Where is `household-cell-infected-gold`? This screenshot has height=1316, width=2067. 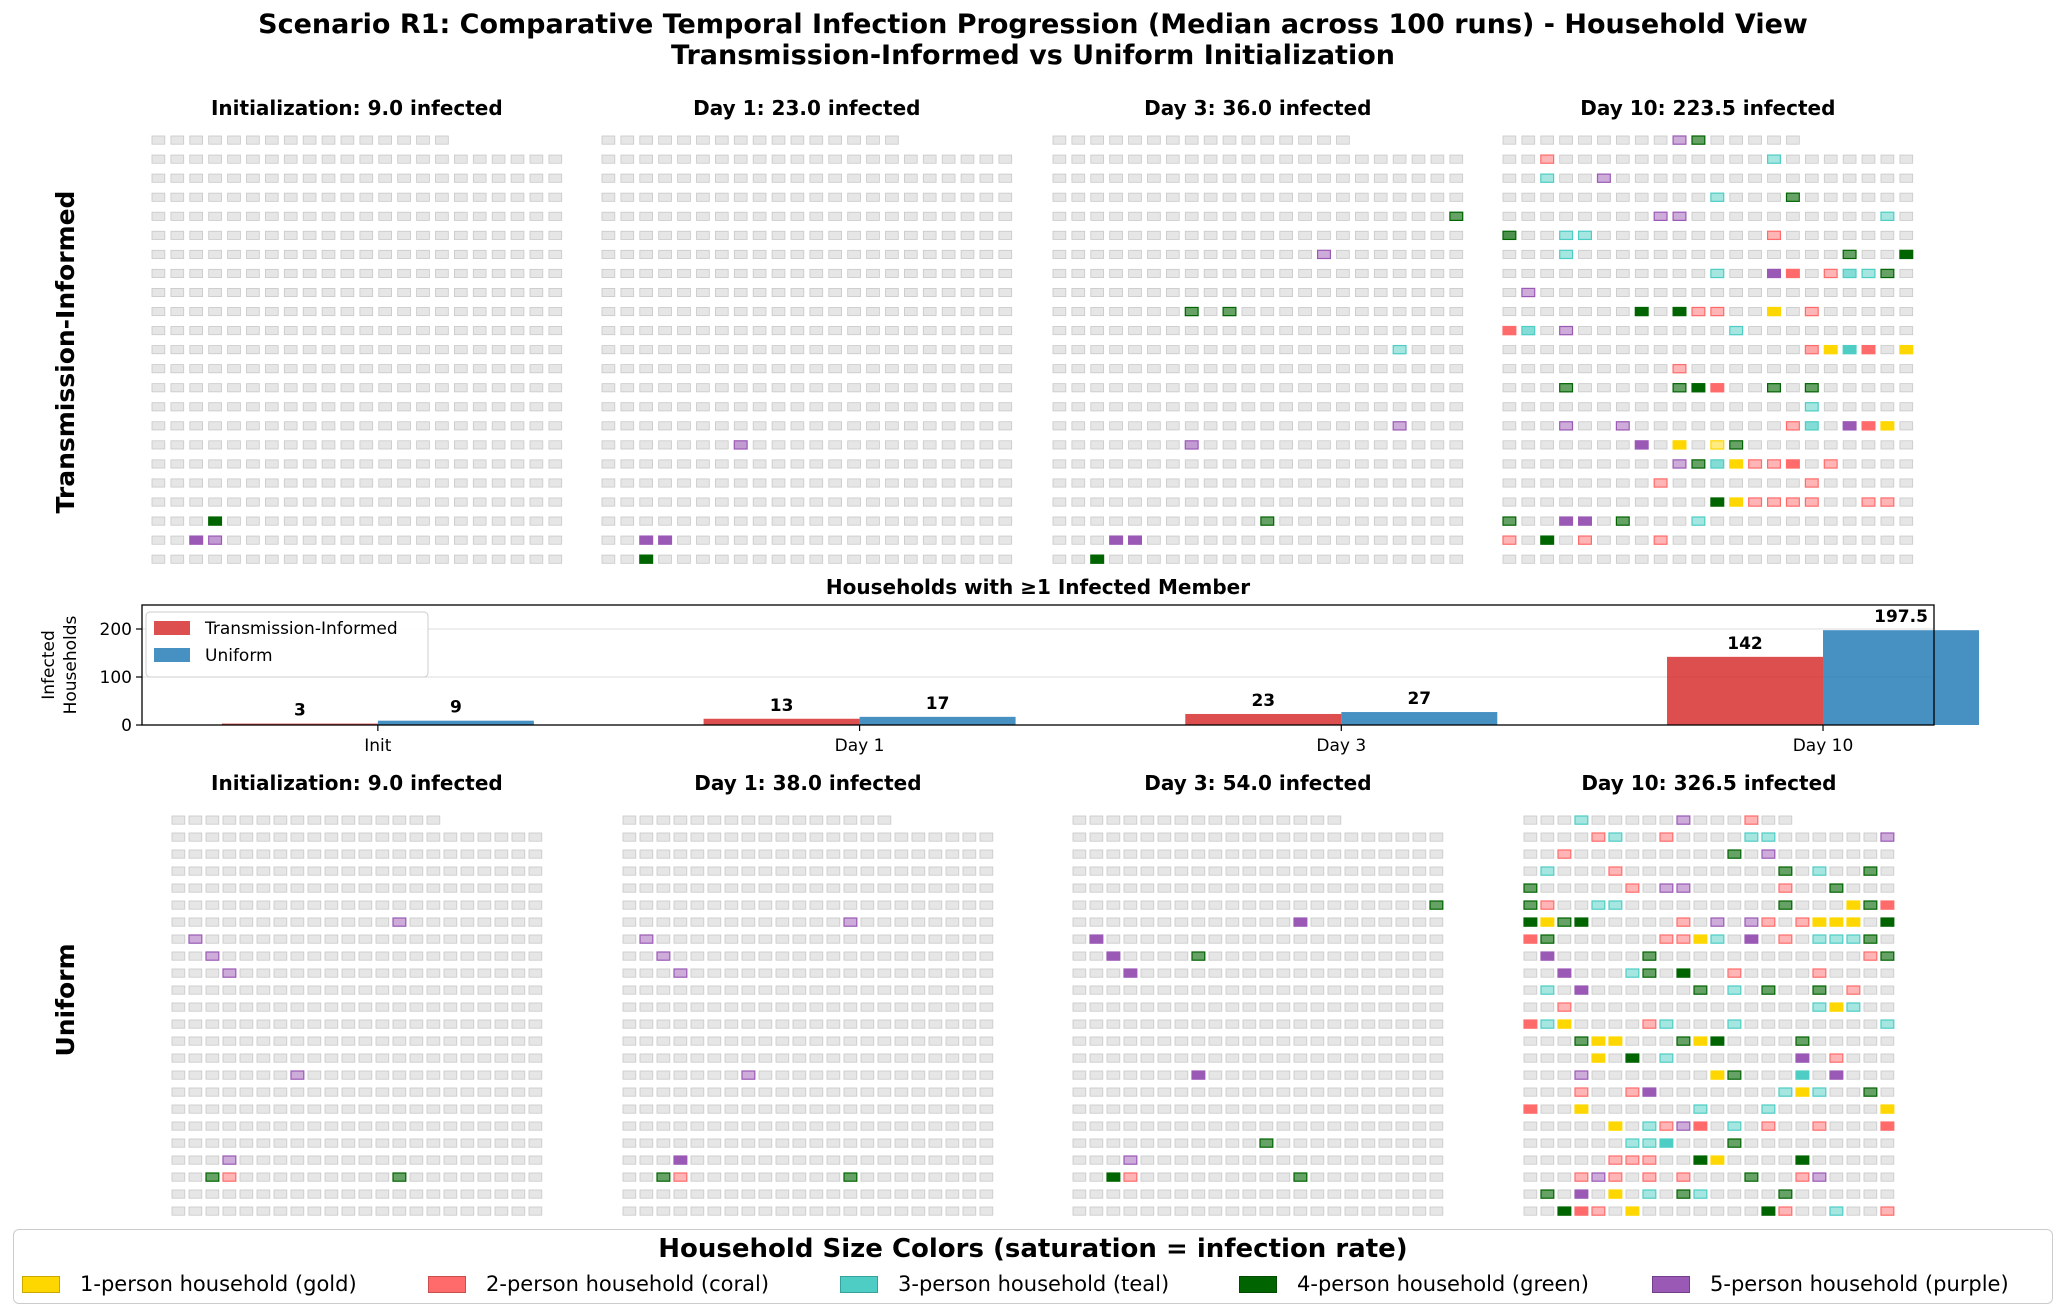
household-cell-infected-gold is located at coordinates (1564, 1024).